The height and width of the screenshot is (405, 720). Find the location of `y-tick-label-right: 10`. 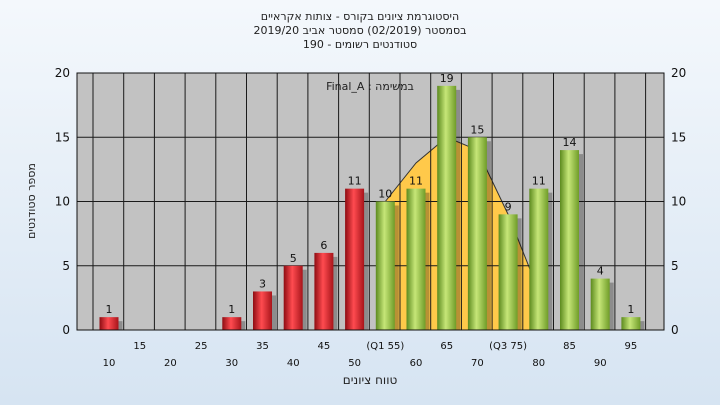

y-tick-label-right: 10 is located at coordinates (678, 202).